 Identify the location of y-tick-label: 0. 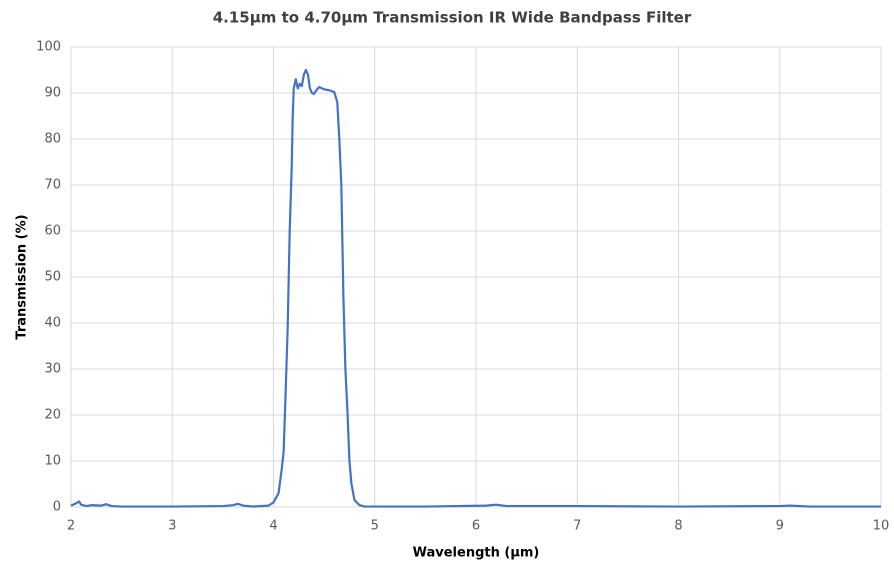
(57, 507).